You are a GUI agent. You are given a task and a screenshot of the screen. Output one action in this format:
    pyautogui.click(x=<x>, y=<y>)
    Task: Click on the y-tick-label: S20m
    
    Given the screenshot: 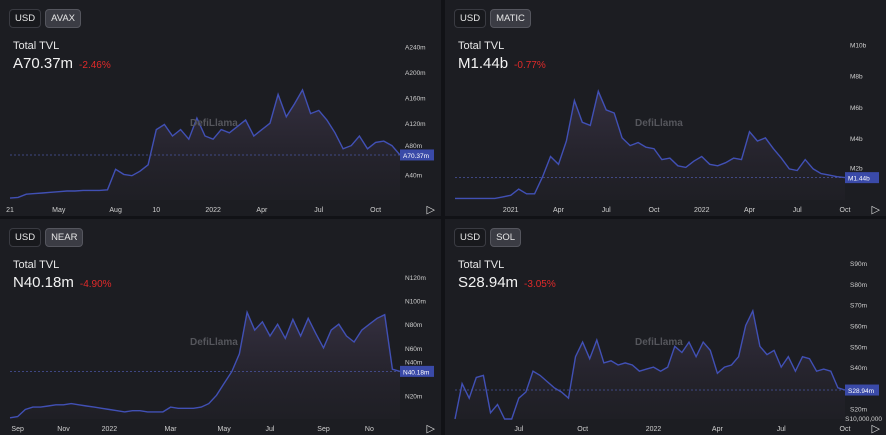 What is the action you would take?
    pyautogui.click(x=858, y=410)
    